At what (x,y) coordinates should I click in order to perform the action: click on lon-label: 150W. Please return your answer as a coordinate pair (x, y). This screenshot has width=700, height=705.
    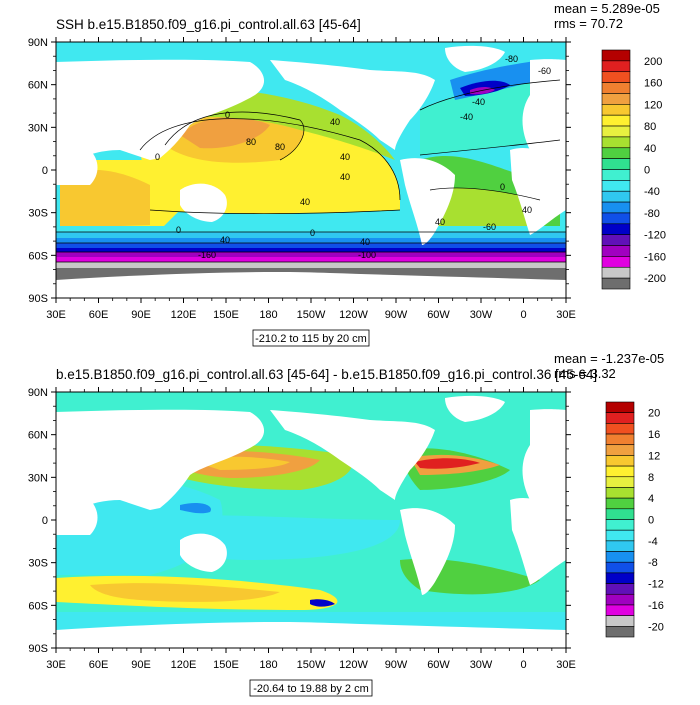
    Looking at the image, I should click on (311, 665).